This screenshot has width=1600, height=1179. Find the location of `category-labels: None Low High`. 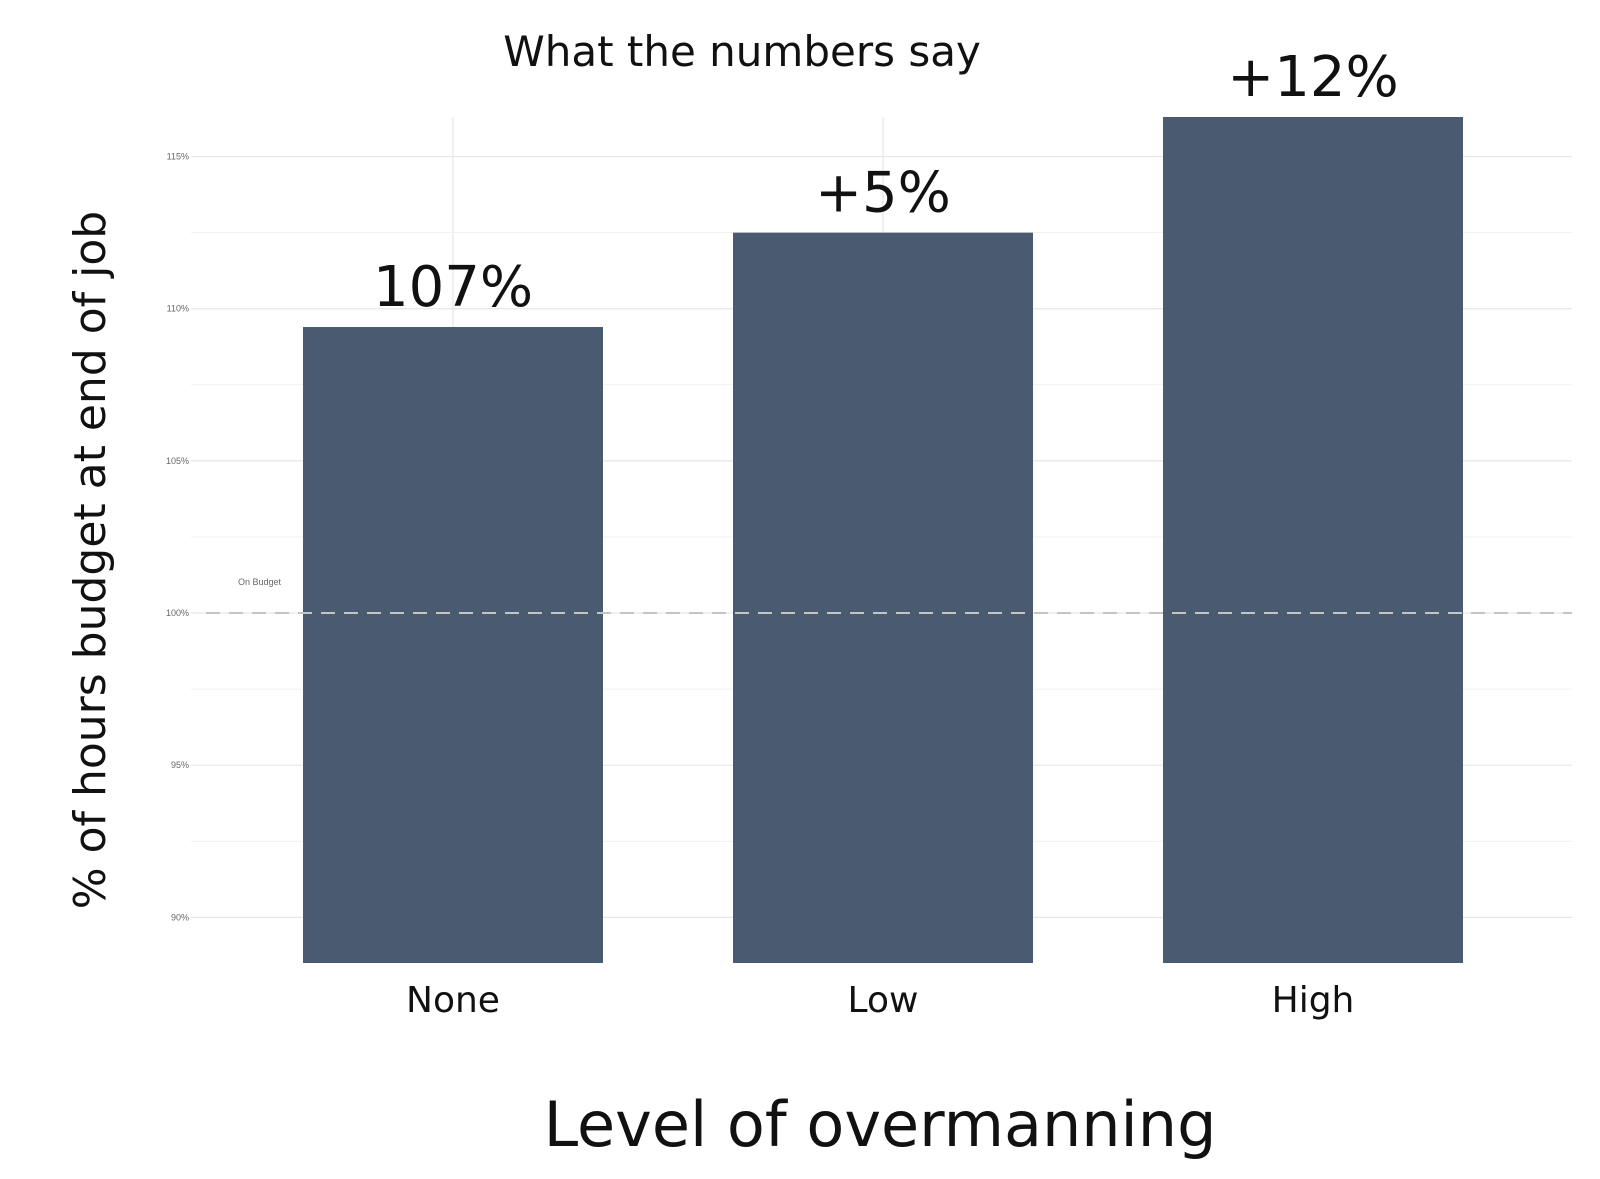

category-labels: None Low High is located at coordinates (880, 1000).